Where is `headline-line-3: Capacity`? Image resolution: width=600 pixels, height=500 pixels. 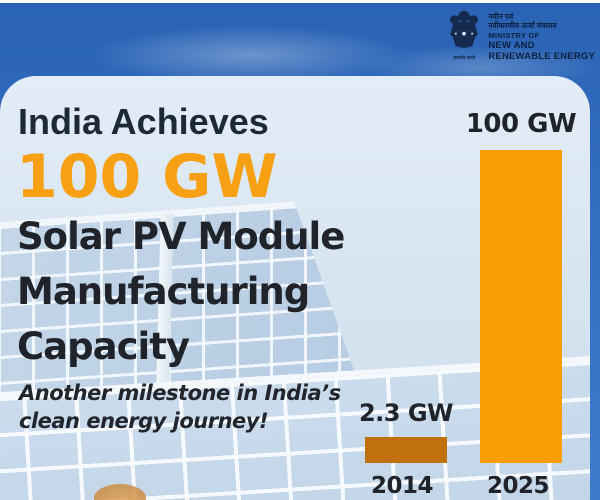
headline-line-3: Capacity is located at coordinates (103, 346).